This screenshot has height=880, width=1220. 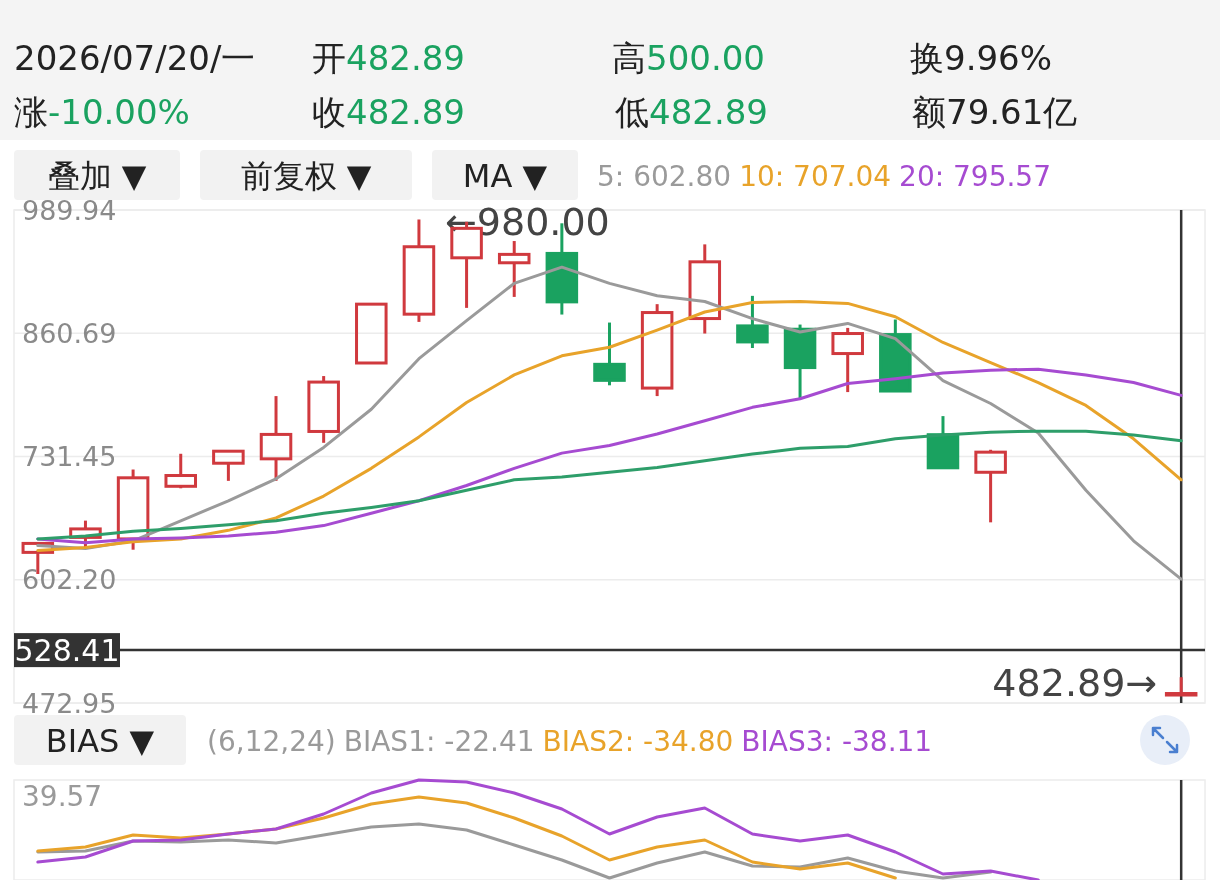 I want to click on text: 收482.89, so click(x=388, y=112).